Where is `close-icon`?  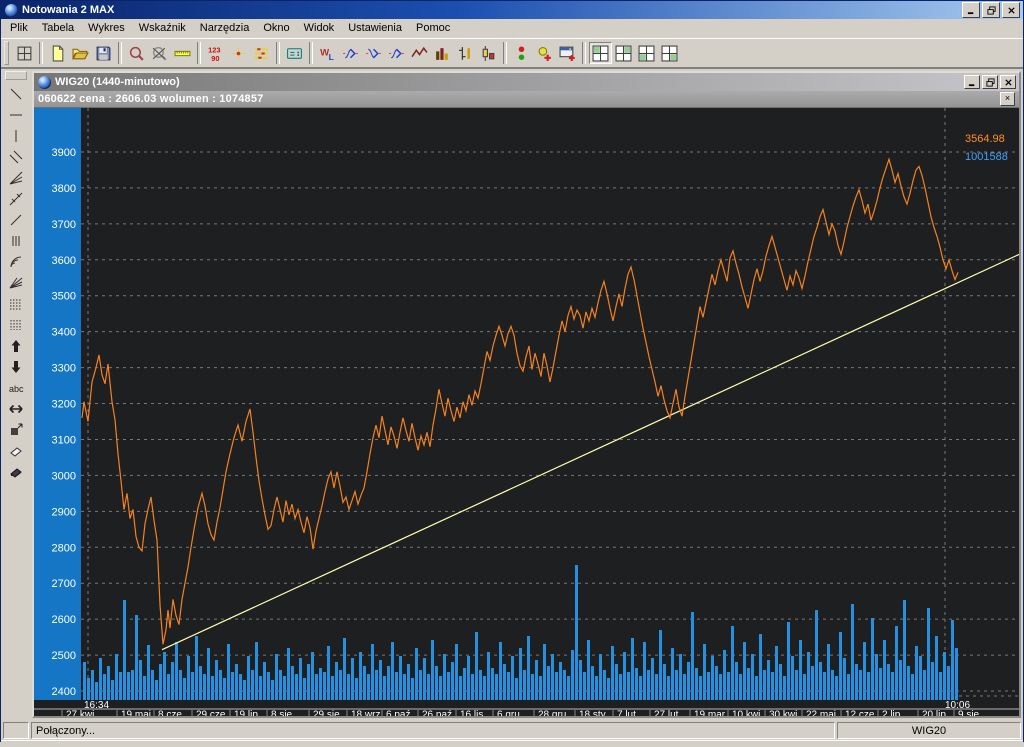 close-icon is located at coordinates (1011, 10).